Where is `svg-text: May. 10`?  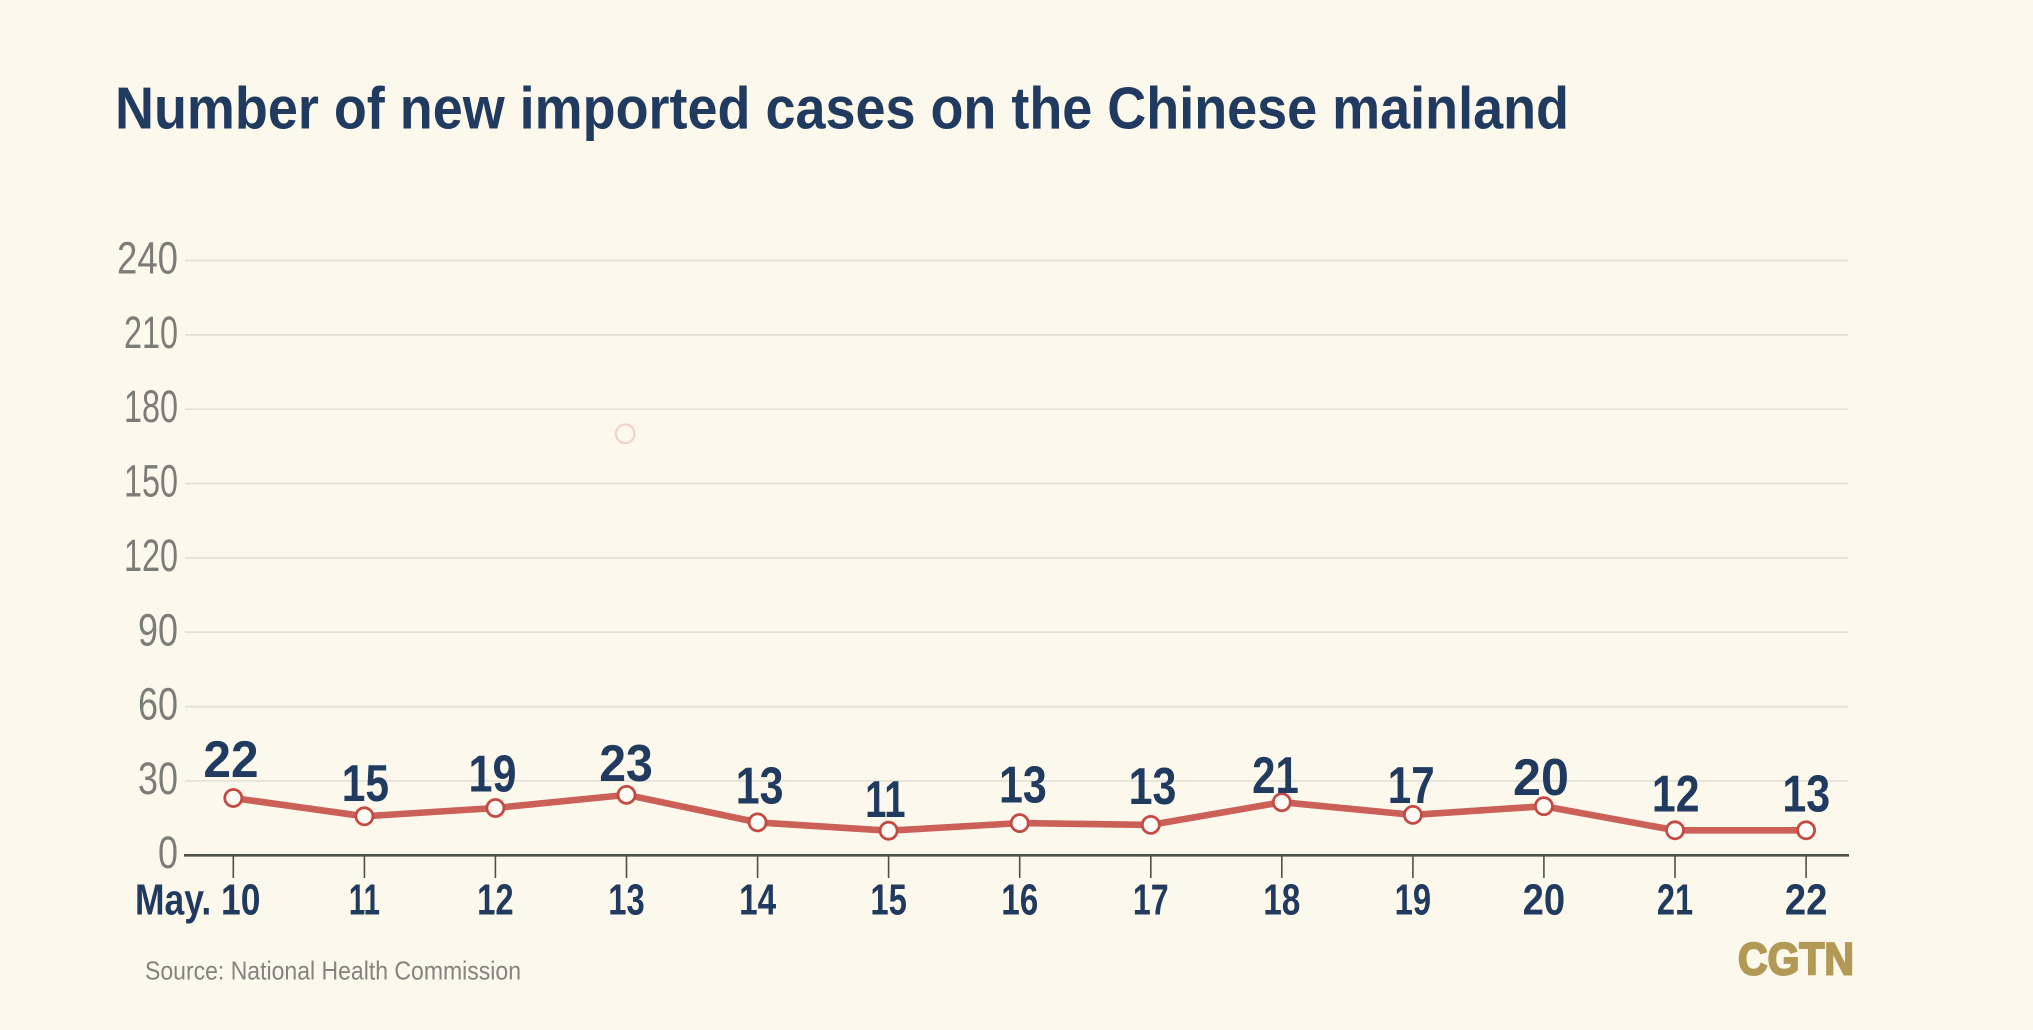 svg-text: May. 10 is located at coordinates (198, 900).